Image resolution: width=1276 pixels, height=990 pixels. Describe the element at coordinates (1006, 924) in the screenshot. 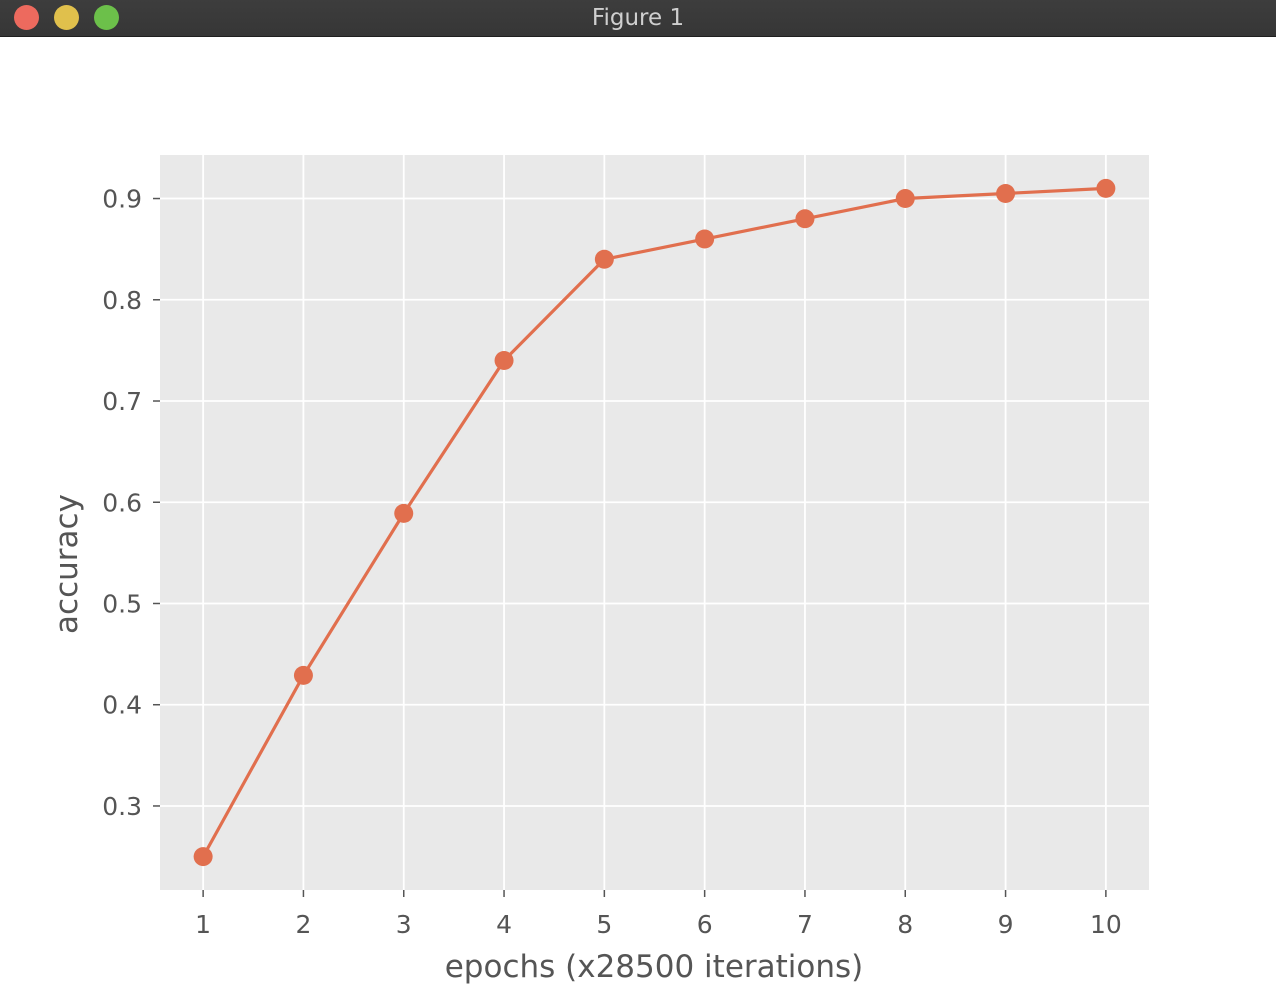

I see `x-tick-label: 9` at that location.